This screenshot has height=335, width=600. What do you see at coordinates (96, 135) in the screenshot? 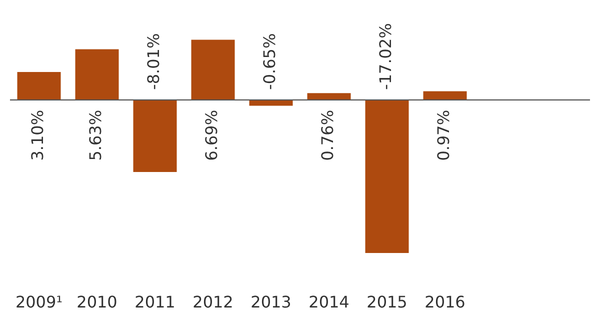
I see `data-label: 5.63%` at bounding box center [96, 135].